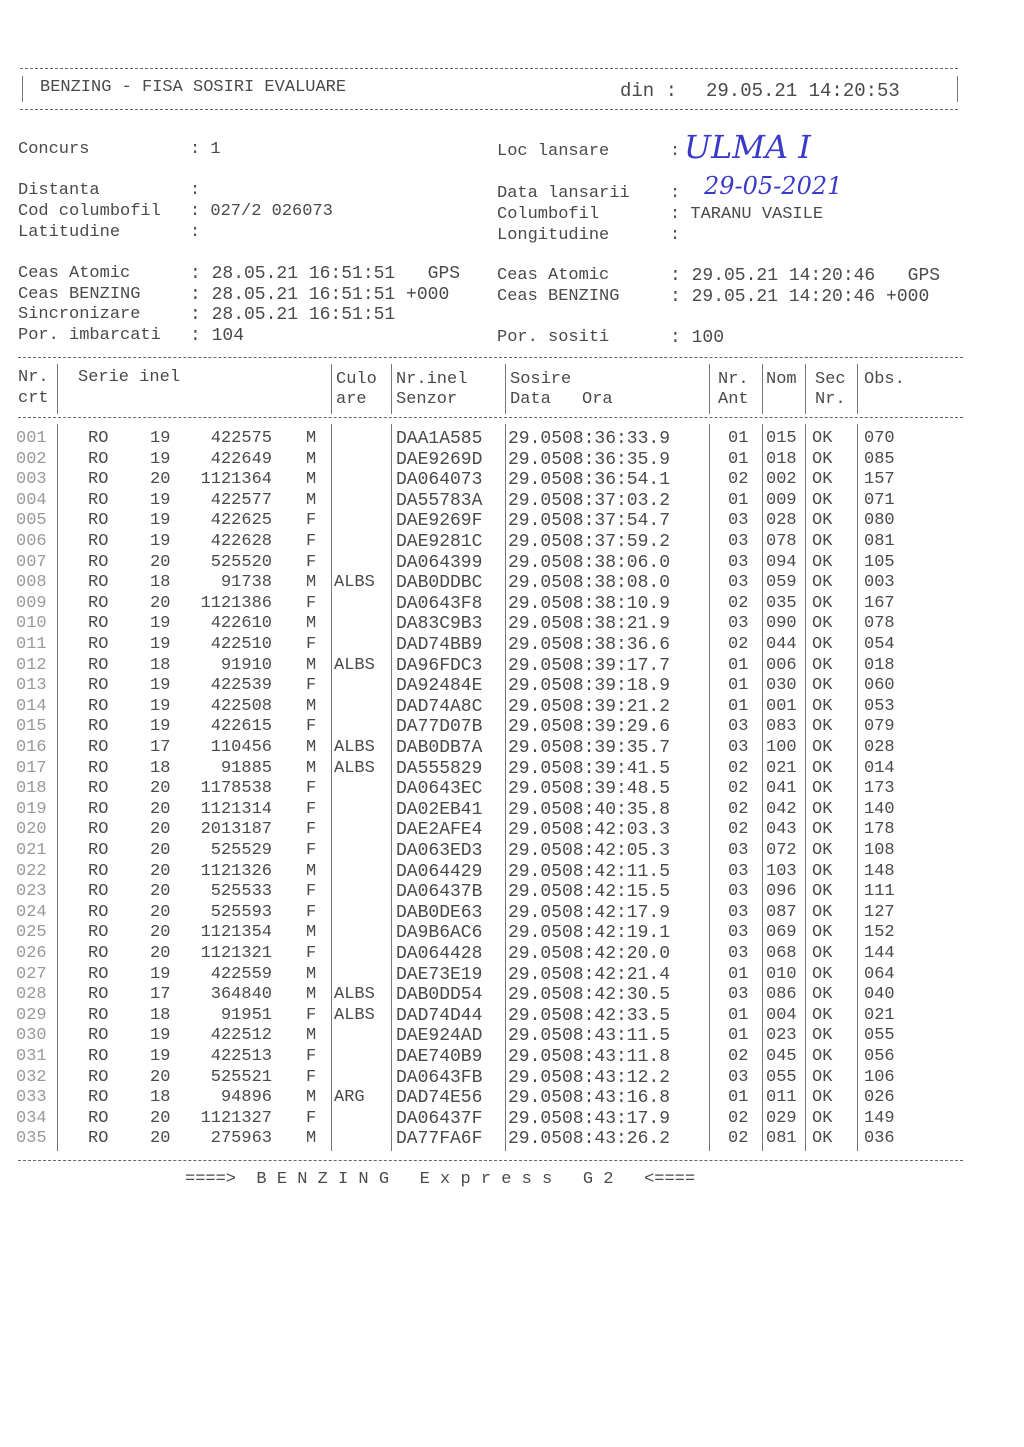 The height and width of the screenshot is (1447, 1024). I want to click on col-obs: Obs., so click(884, 379).